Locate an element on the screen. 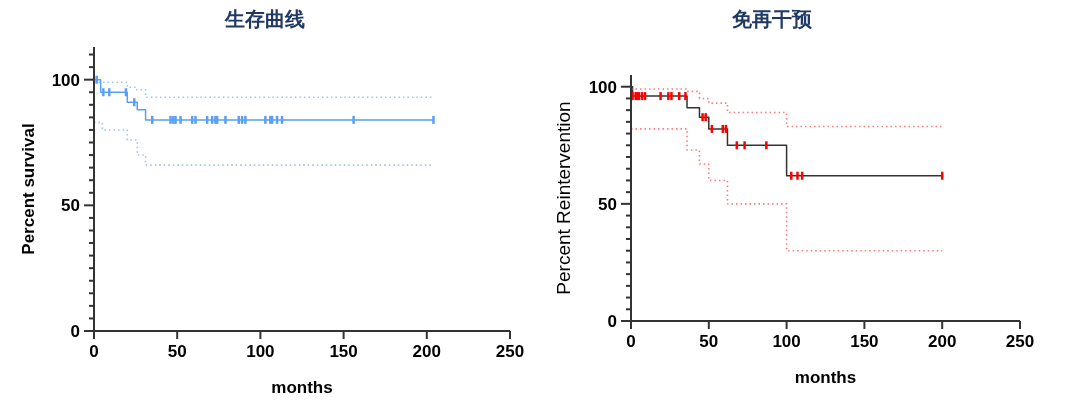 The height and width of the screenshot is (406, 1080). y-tick-label: 0 is located at coordinates (612, 321).